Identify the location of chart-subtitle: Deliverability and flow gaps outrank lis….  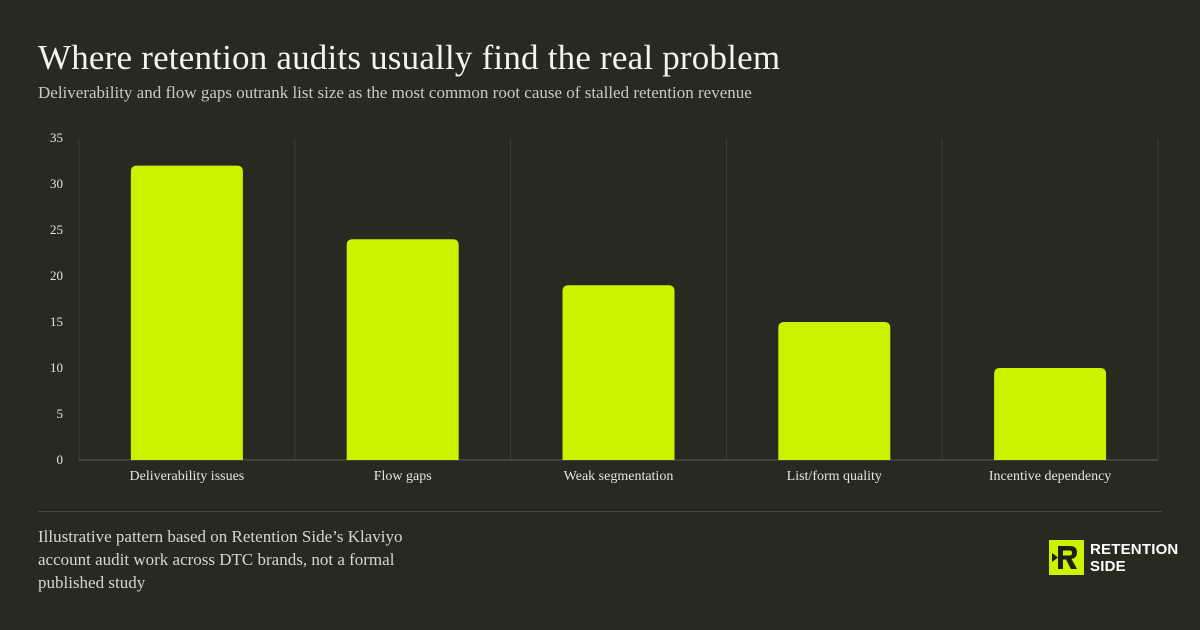
(395, 92).